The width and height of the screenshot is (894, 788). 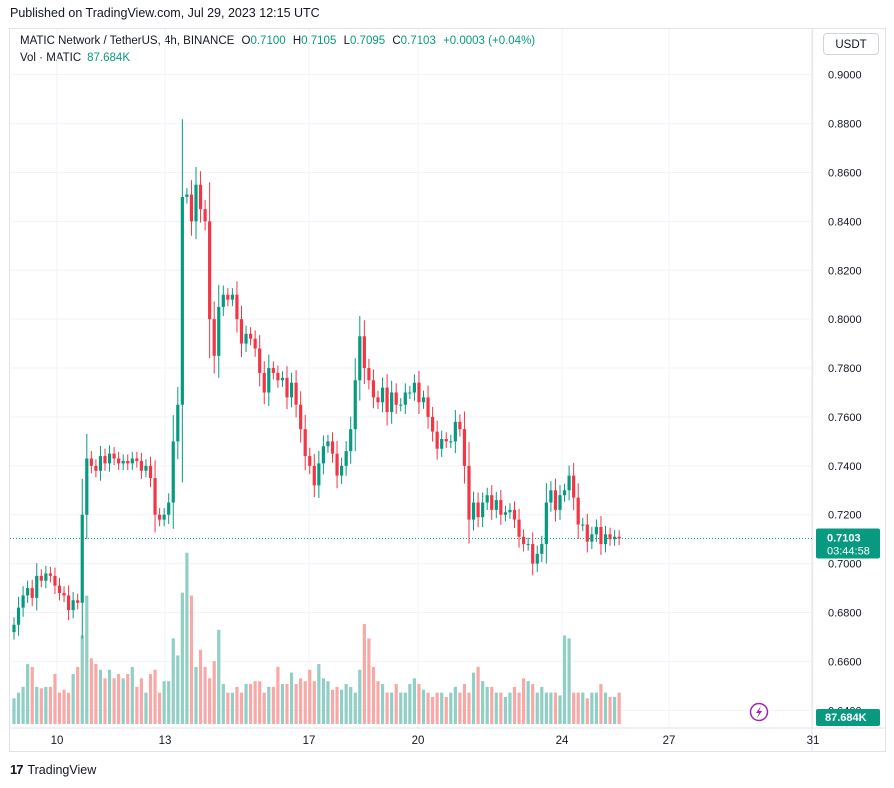 What do you see at coordinates (562, 741) in the screenshot?
I see `x-tick-label: 24` at bounding box center [562, 741].